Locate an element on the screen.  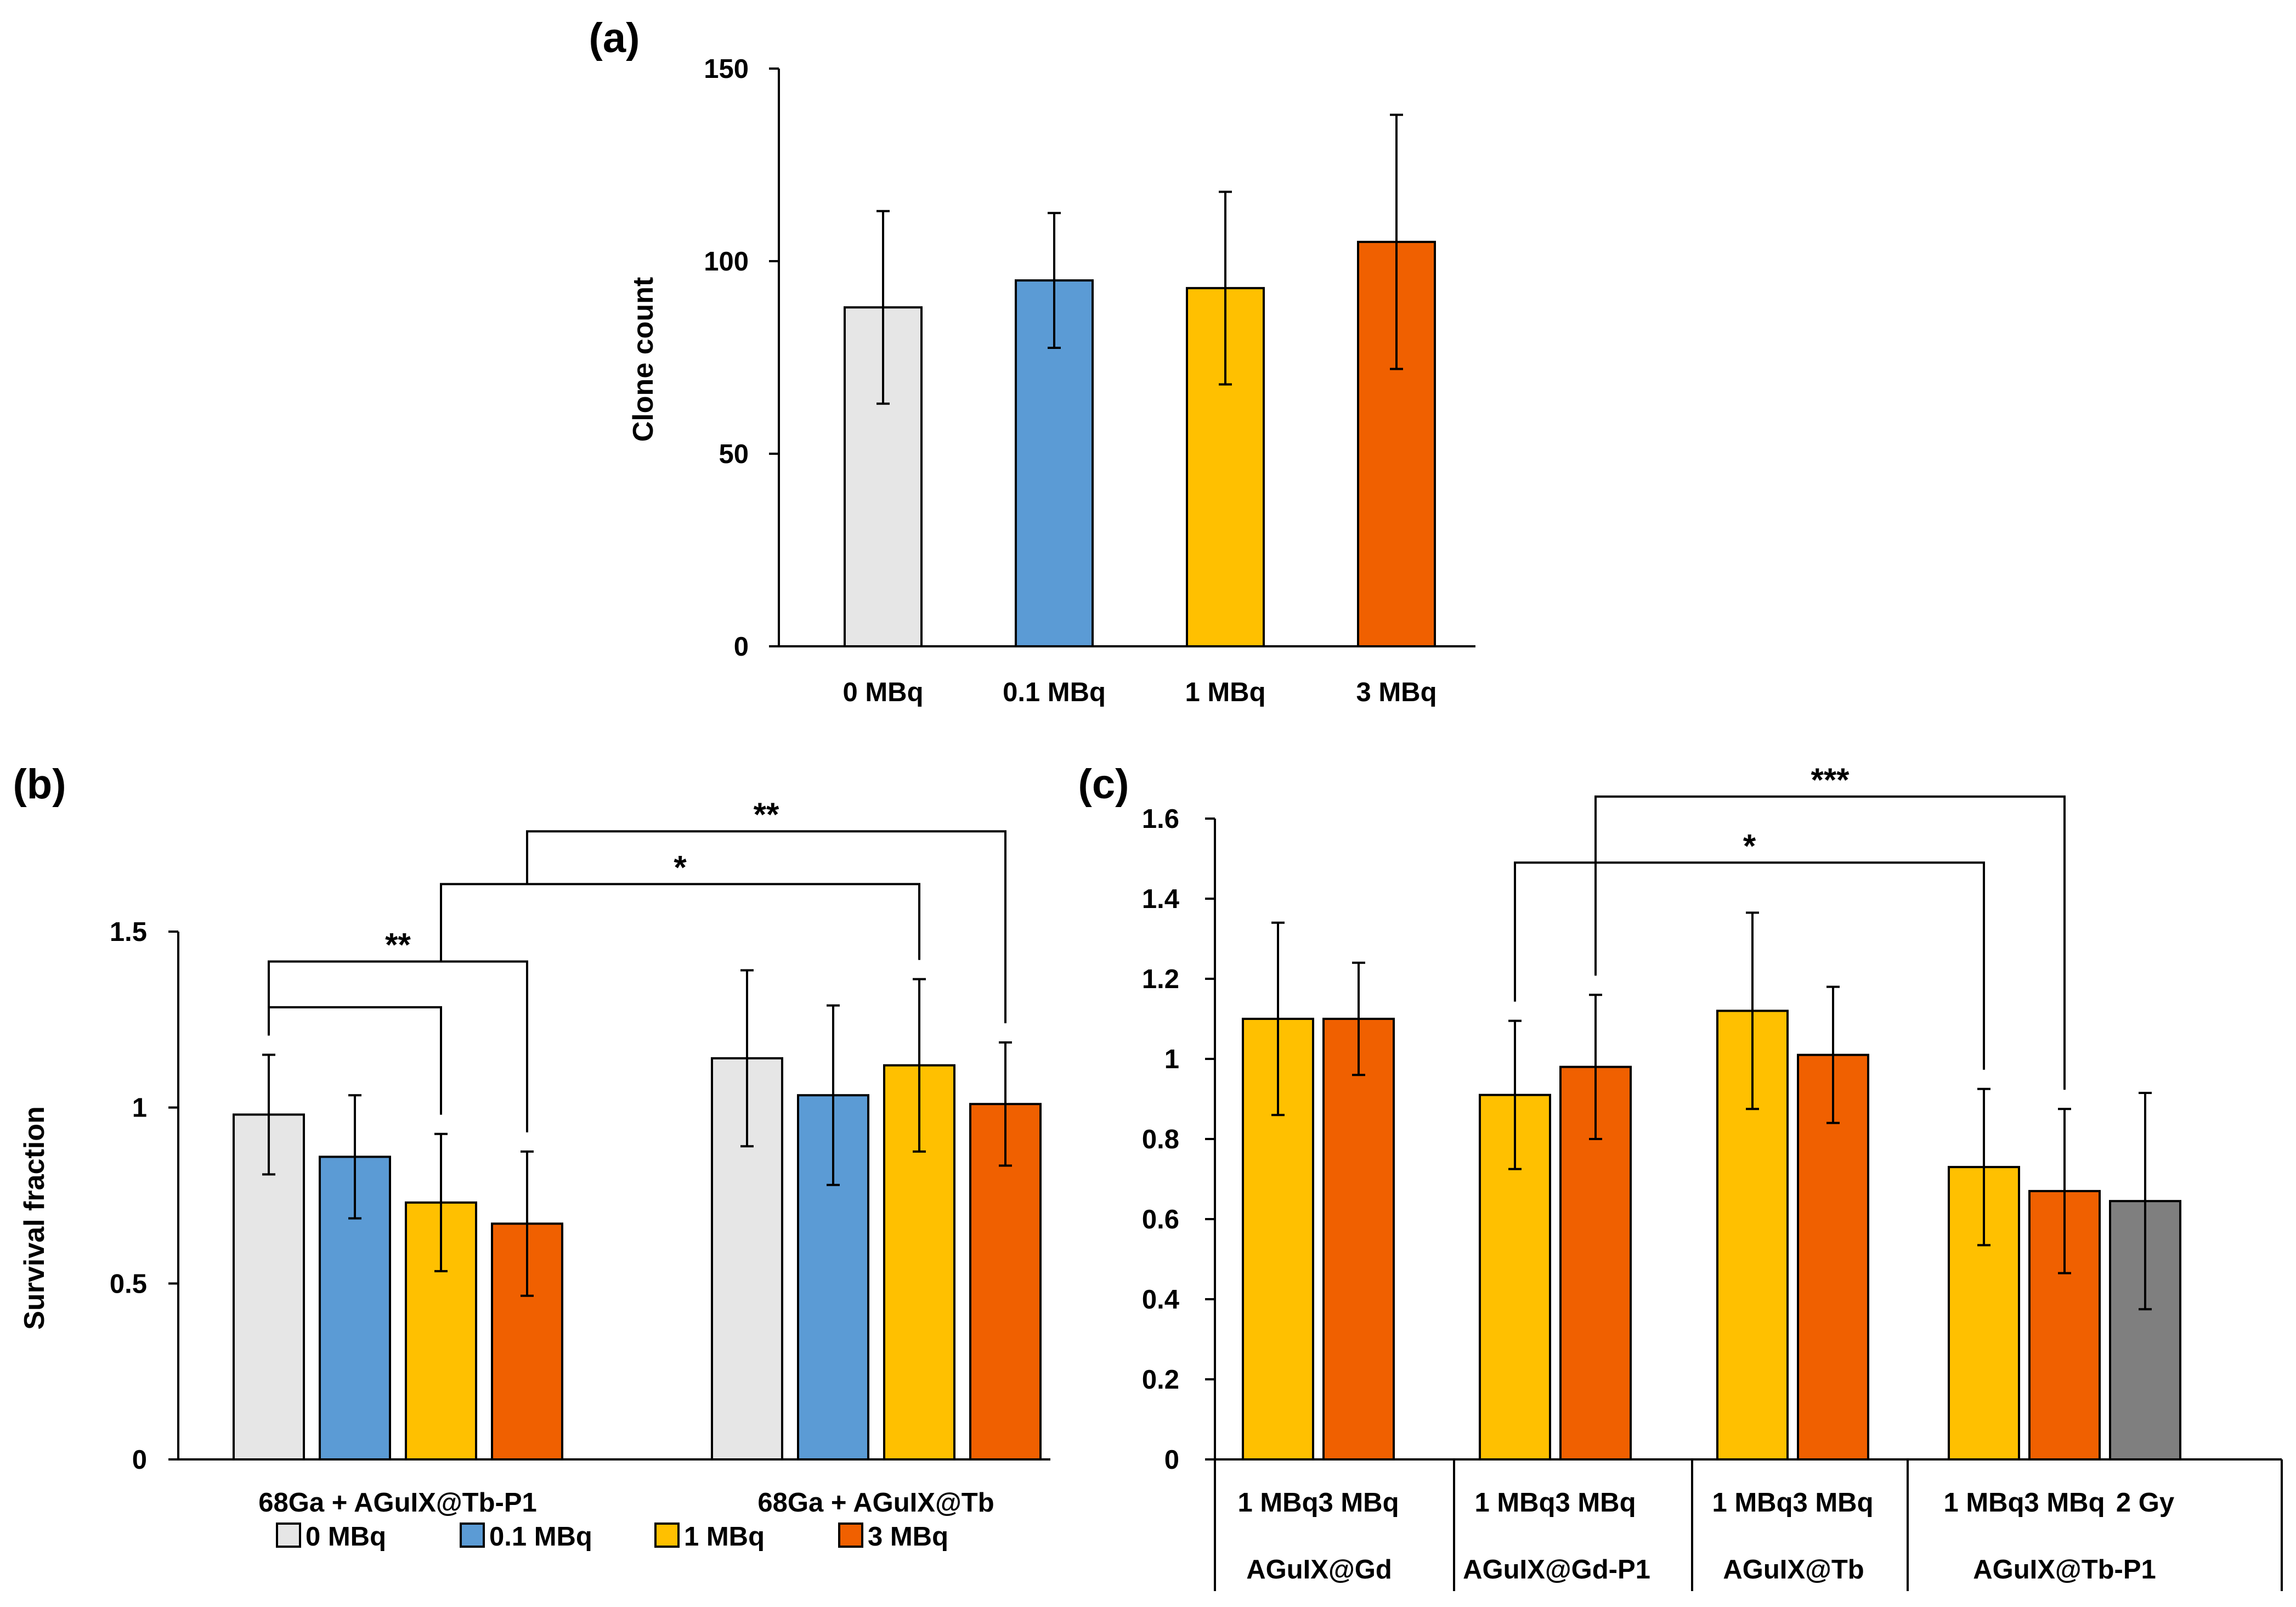
panel-c-y-ticks: 0 0.2 0.4 0.6 0.8 1 1.2 1.4 1.6 is located at coordinates (1178, 1139).